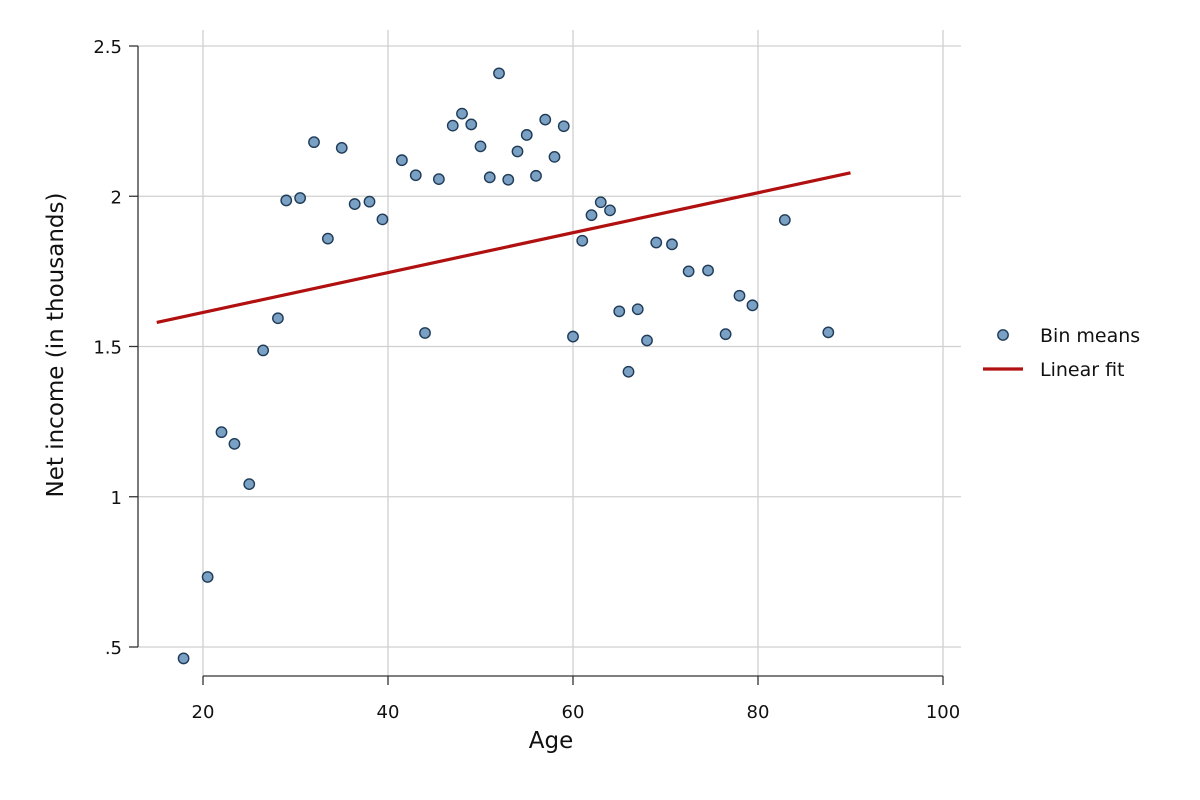 This screenshot has height=800, width=1200. Describe the element at coordinates (203, 712) in the screenshot. I see `x-tick-label: 20` at that location.